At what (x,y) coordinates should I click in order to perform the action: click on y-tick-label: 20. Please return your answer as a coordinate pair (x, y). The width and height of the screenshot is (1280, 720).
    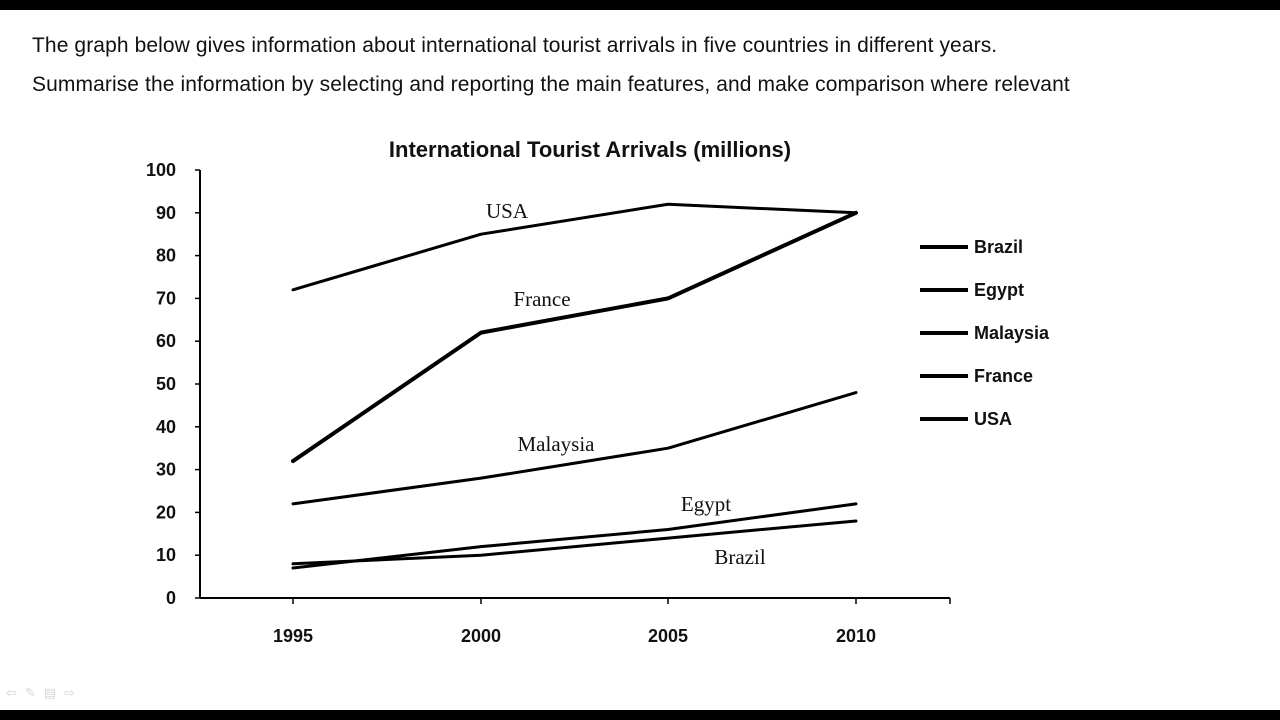
    Looking at the image, I should click on (166, 512).